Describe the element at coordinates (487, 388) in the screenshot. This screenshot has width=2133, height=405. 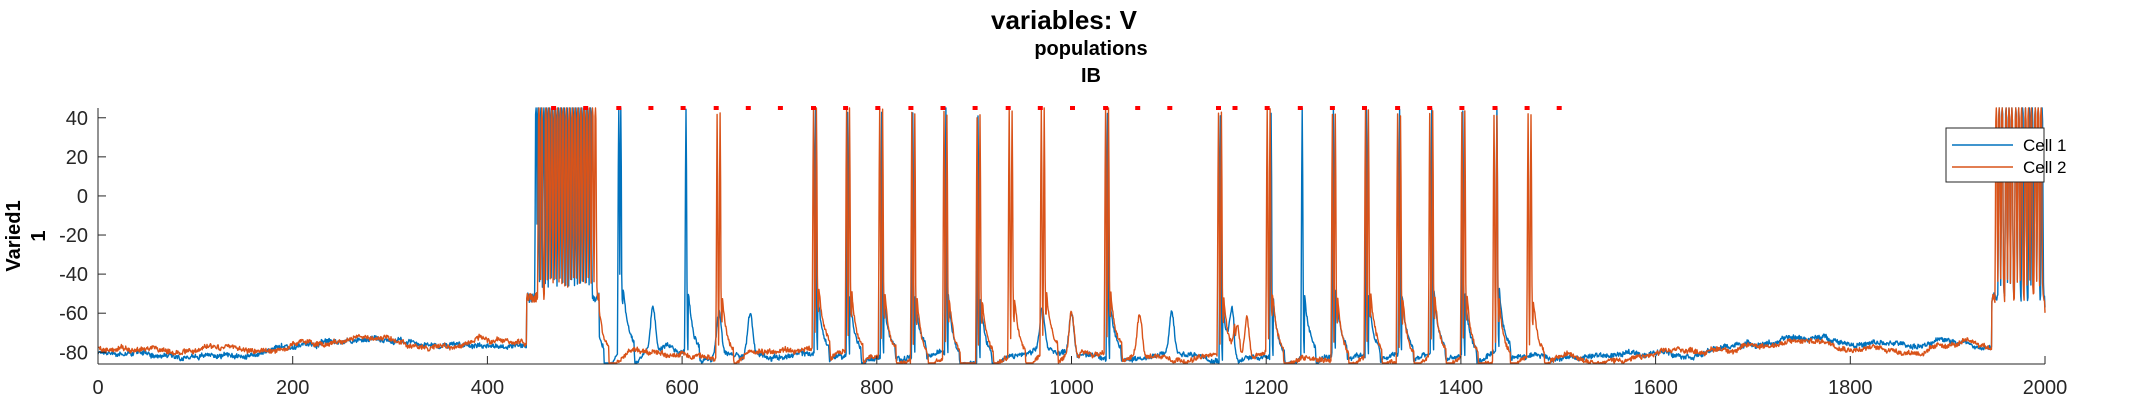
I see `x-tick-label: 400` at that location.